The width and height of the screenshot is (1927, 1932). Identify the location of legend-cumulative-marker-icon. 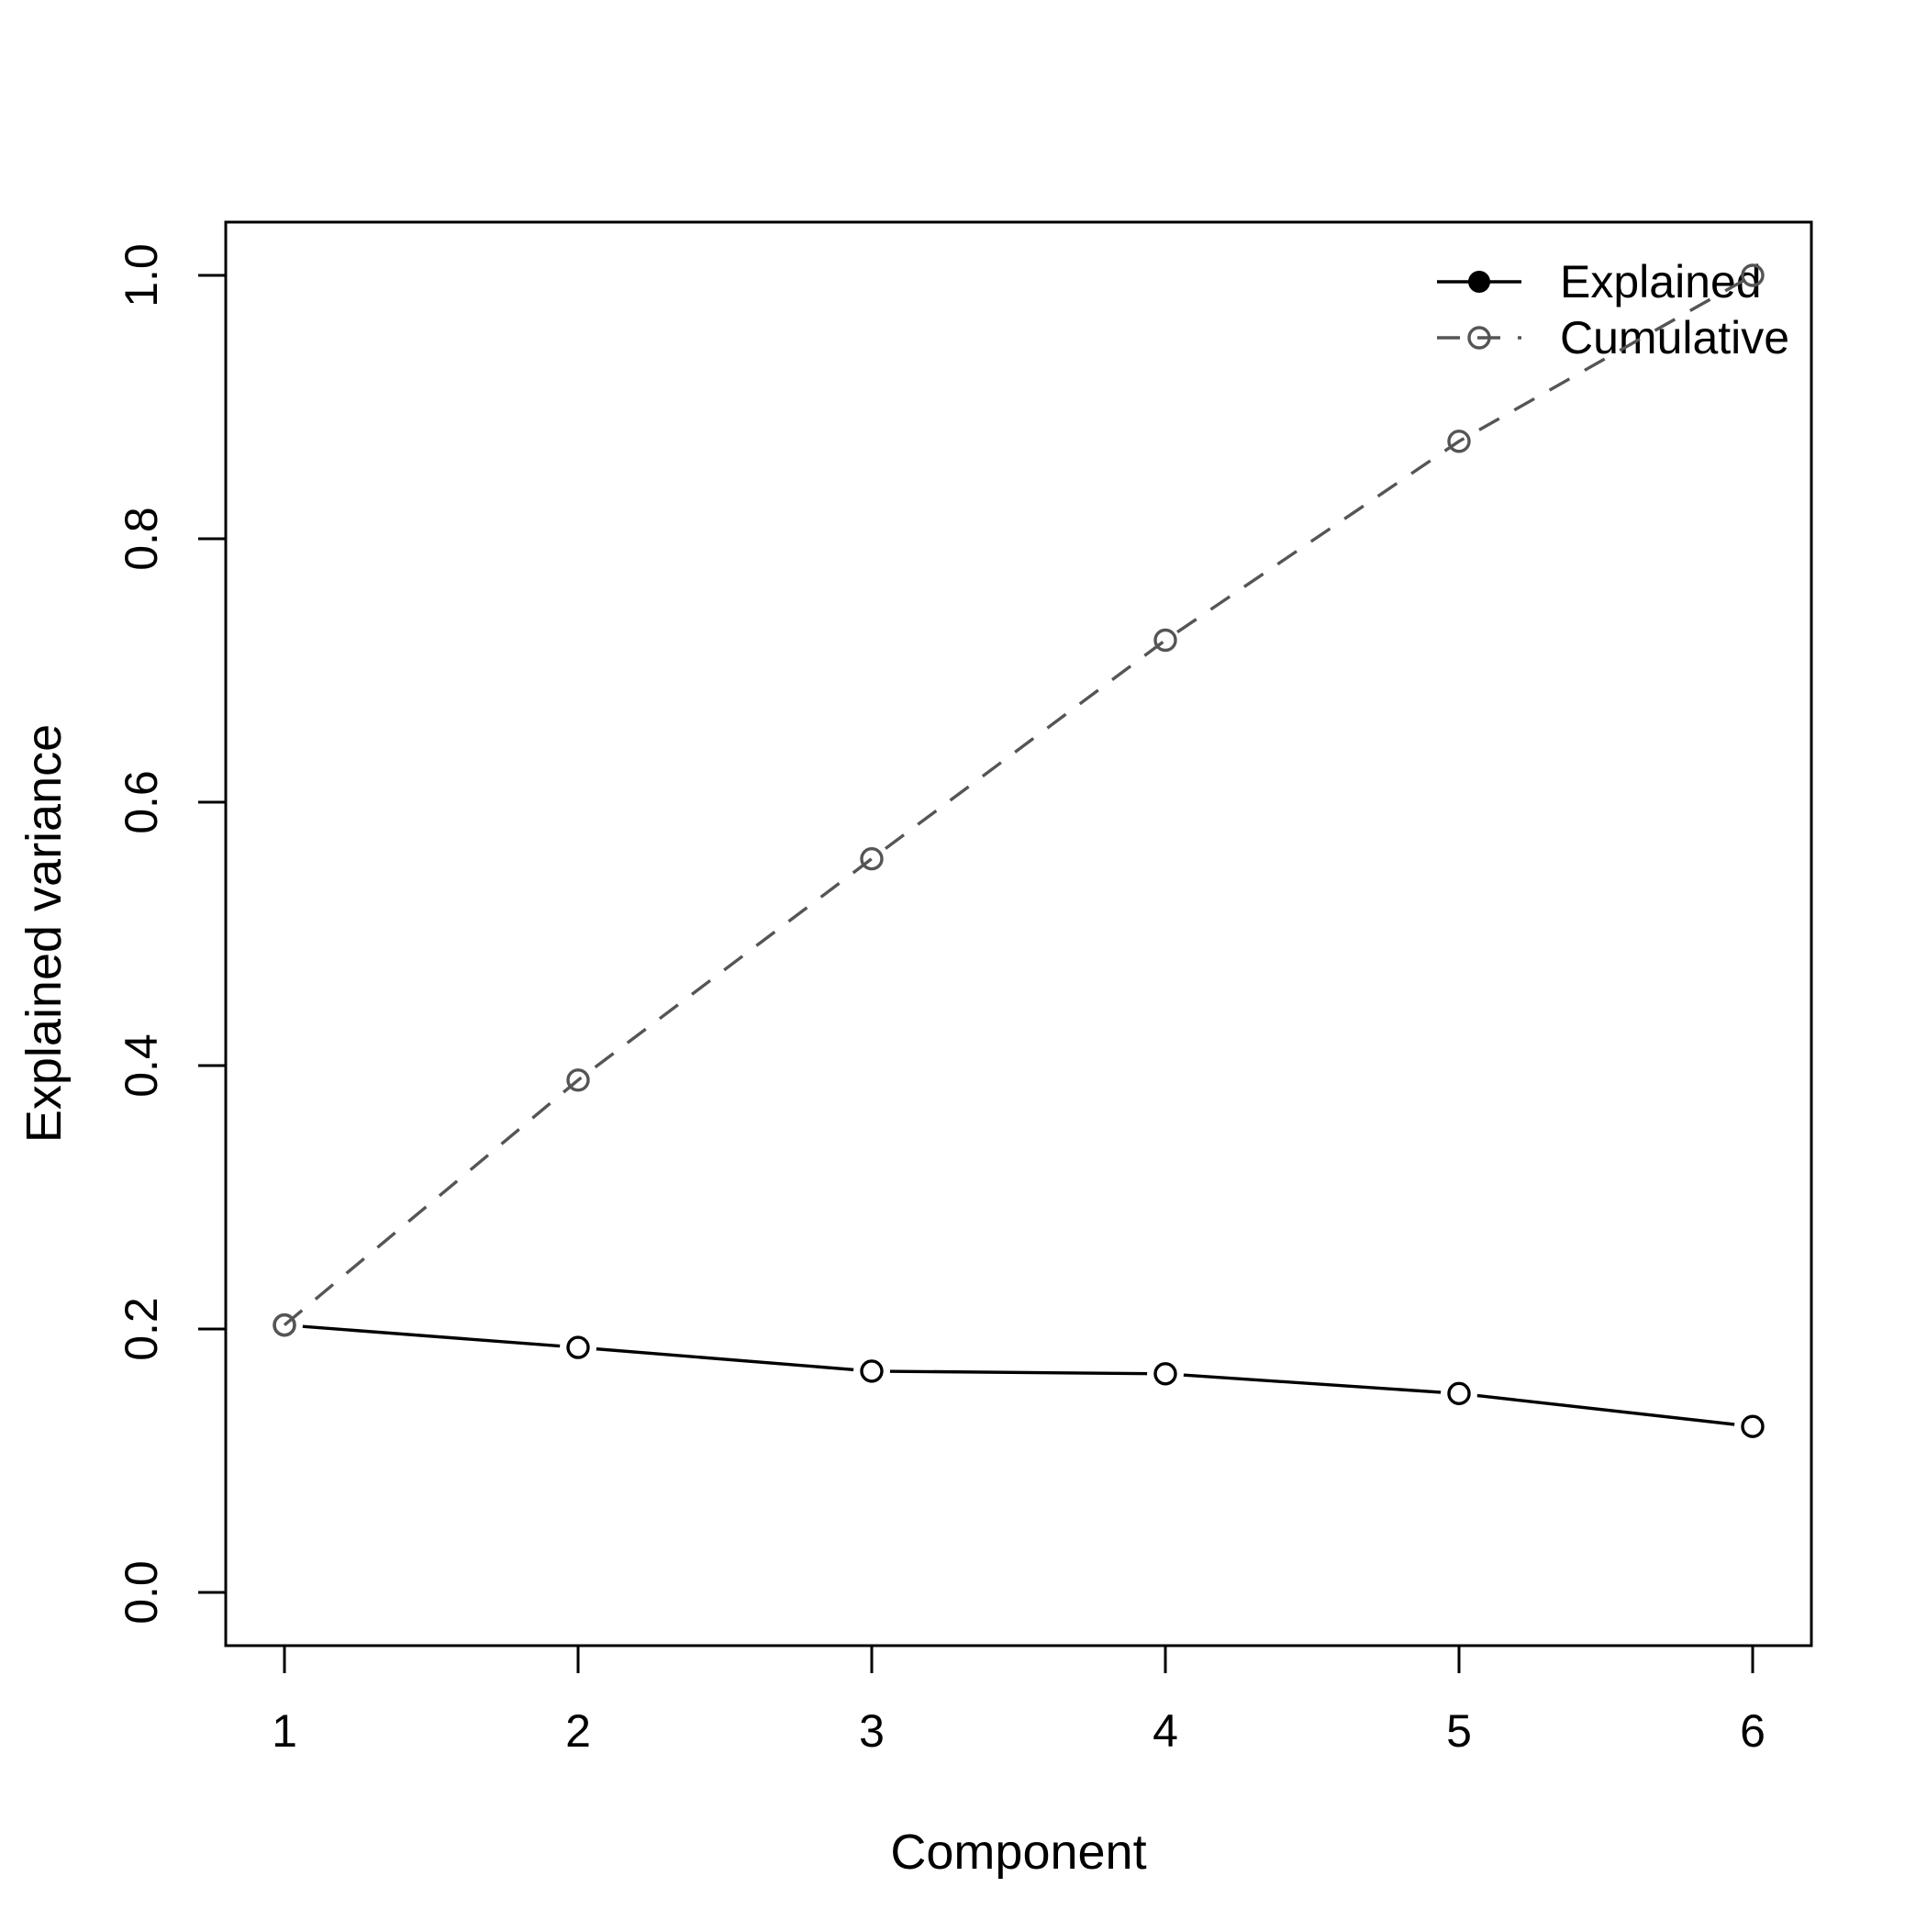
(1479, 338).